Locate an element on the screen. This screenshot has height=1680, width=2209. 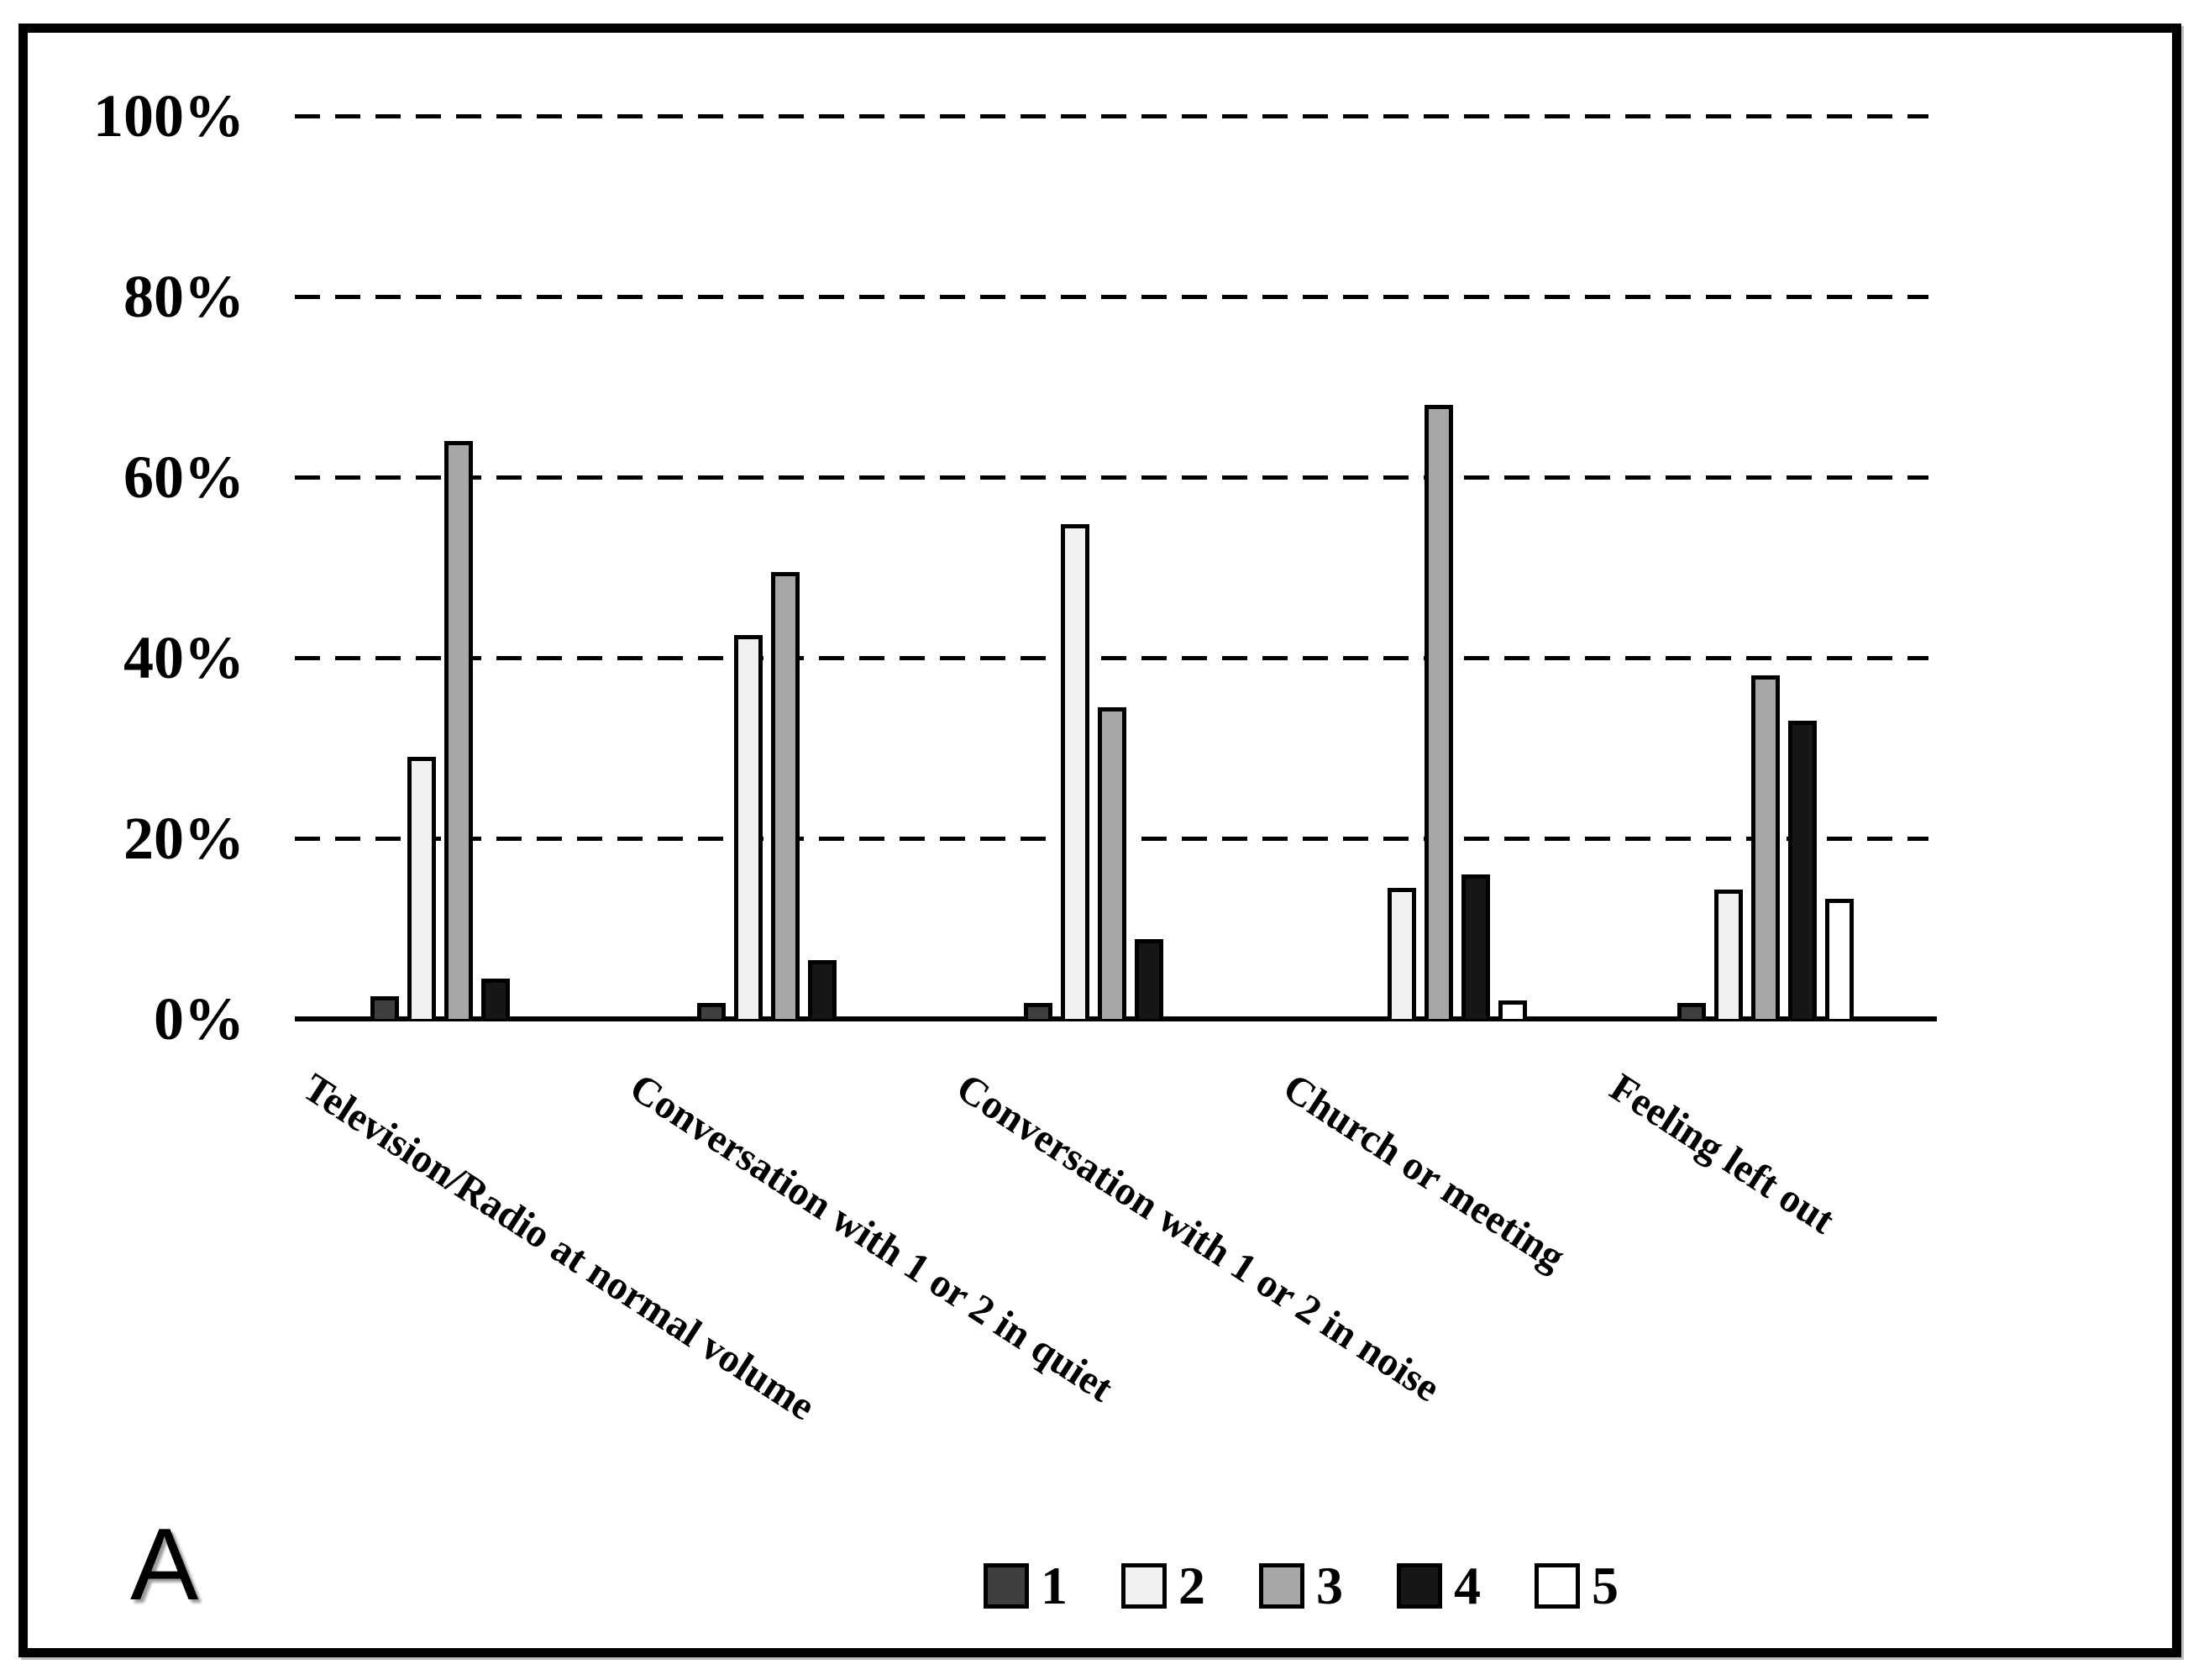
legend-item-3: 3 is located at coordinates (1301, 1586).